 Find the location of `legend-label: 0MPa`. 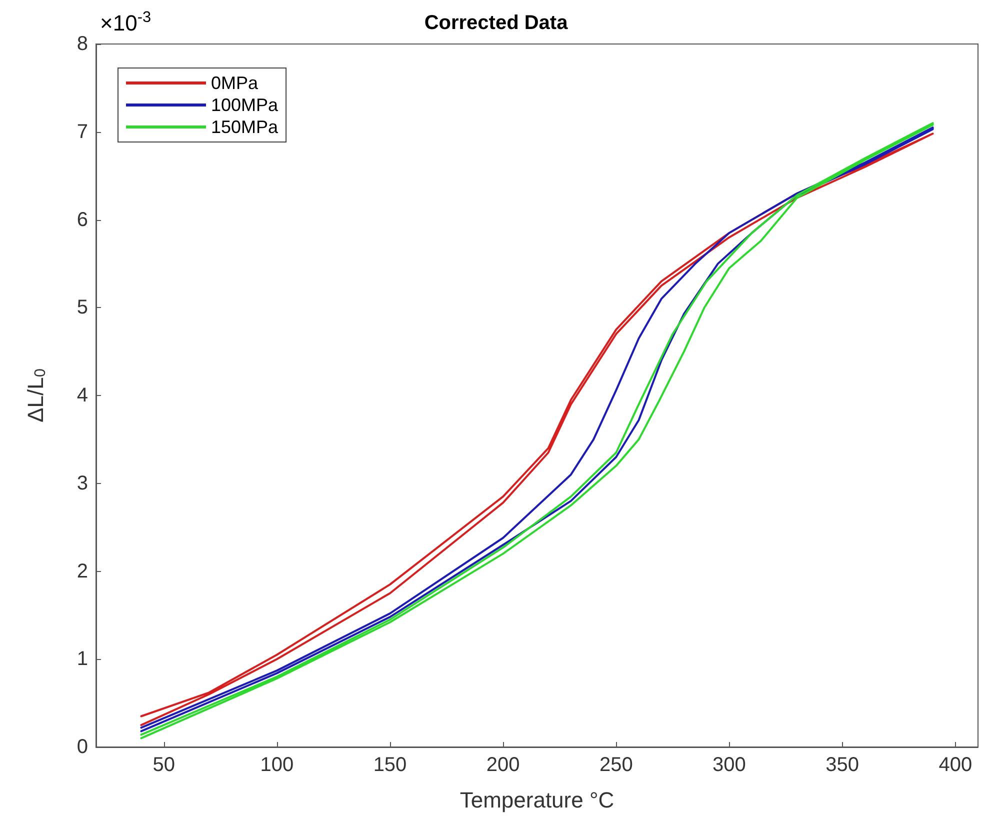

legend-label: 0MPa is located at coordinates (235, 83).